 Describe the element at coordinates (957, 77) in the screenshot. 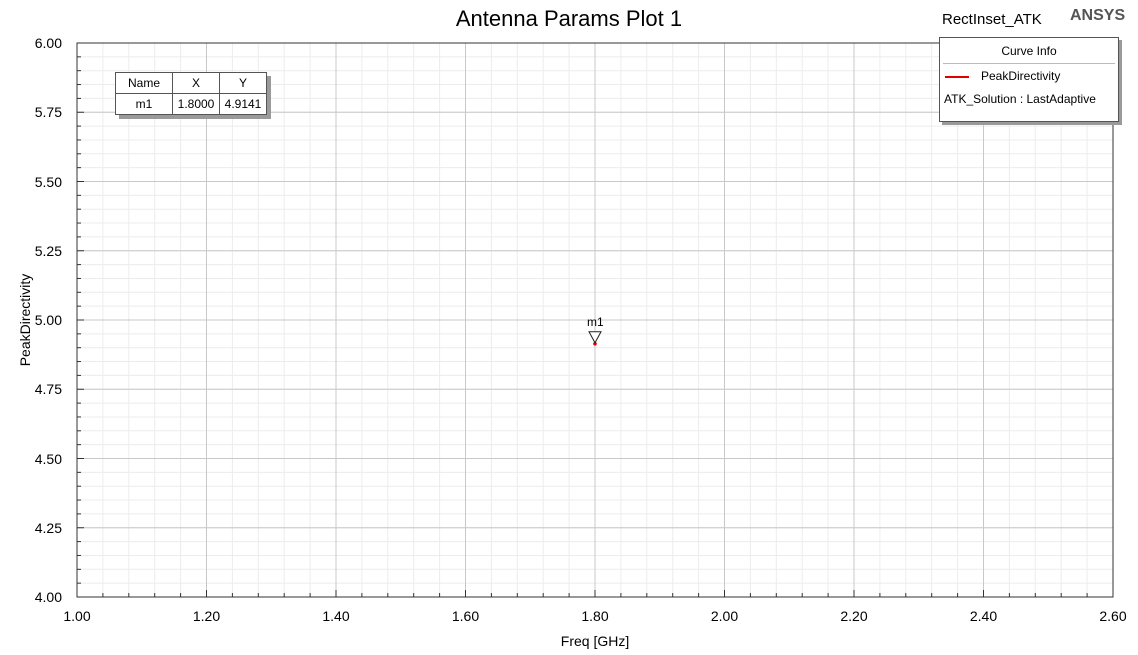

I see `legend-line-swatch` at that location.